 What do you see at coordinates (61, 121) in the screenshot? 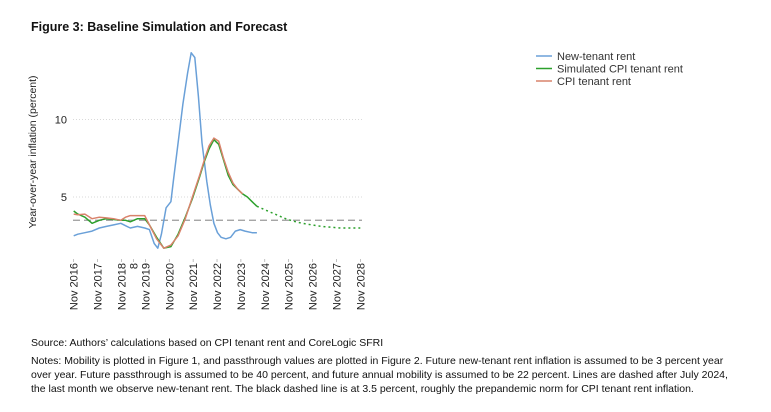
I see `y-tick-label: 10` at bounding box center [61, 121].